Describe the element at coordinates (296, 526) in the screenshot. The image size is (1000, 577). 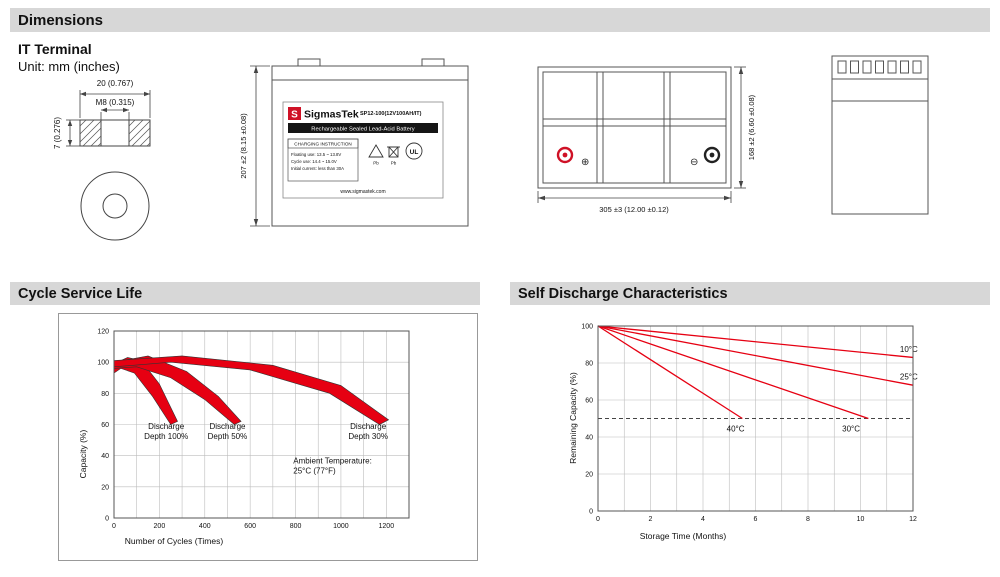
I see `svg-text: 800` at that location.